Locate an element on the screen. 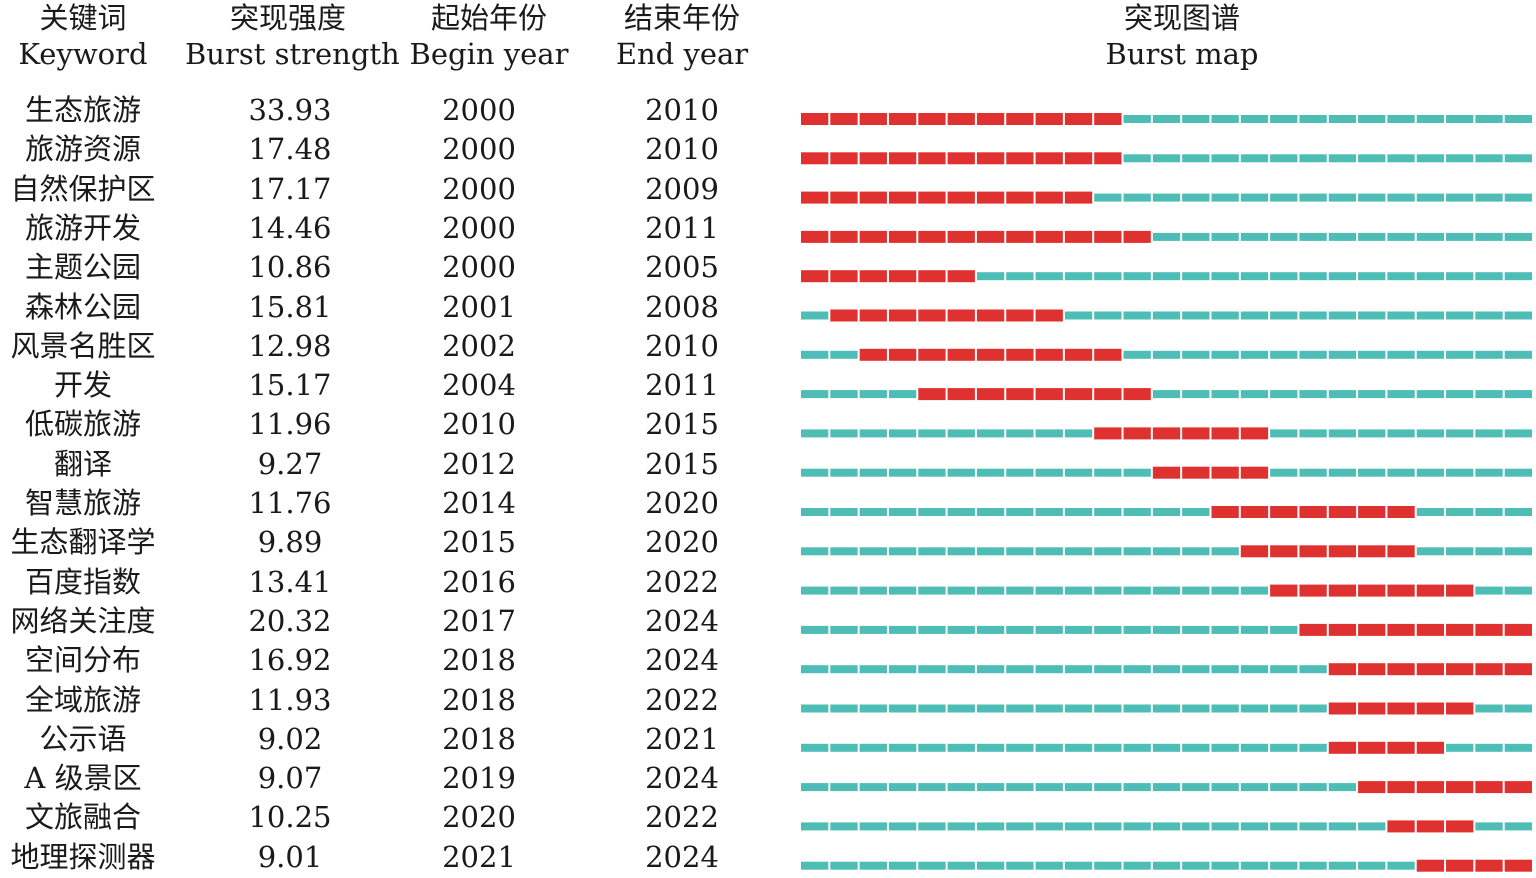  end-cell: 2022 is located at coordinates (682, 817).